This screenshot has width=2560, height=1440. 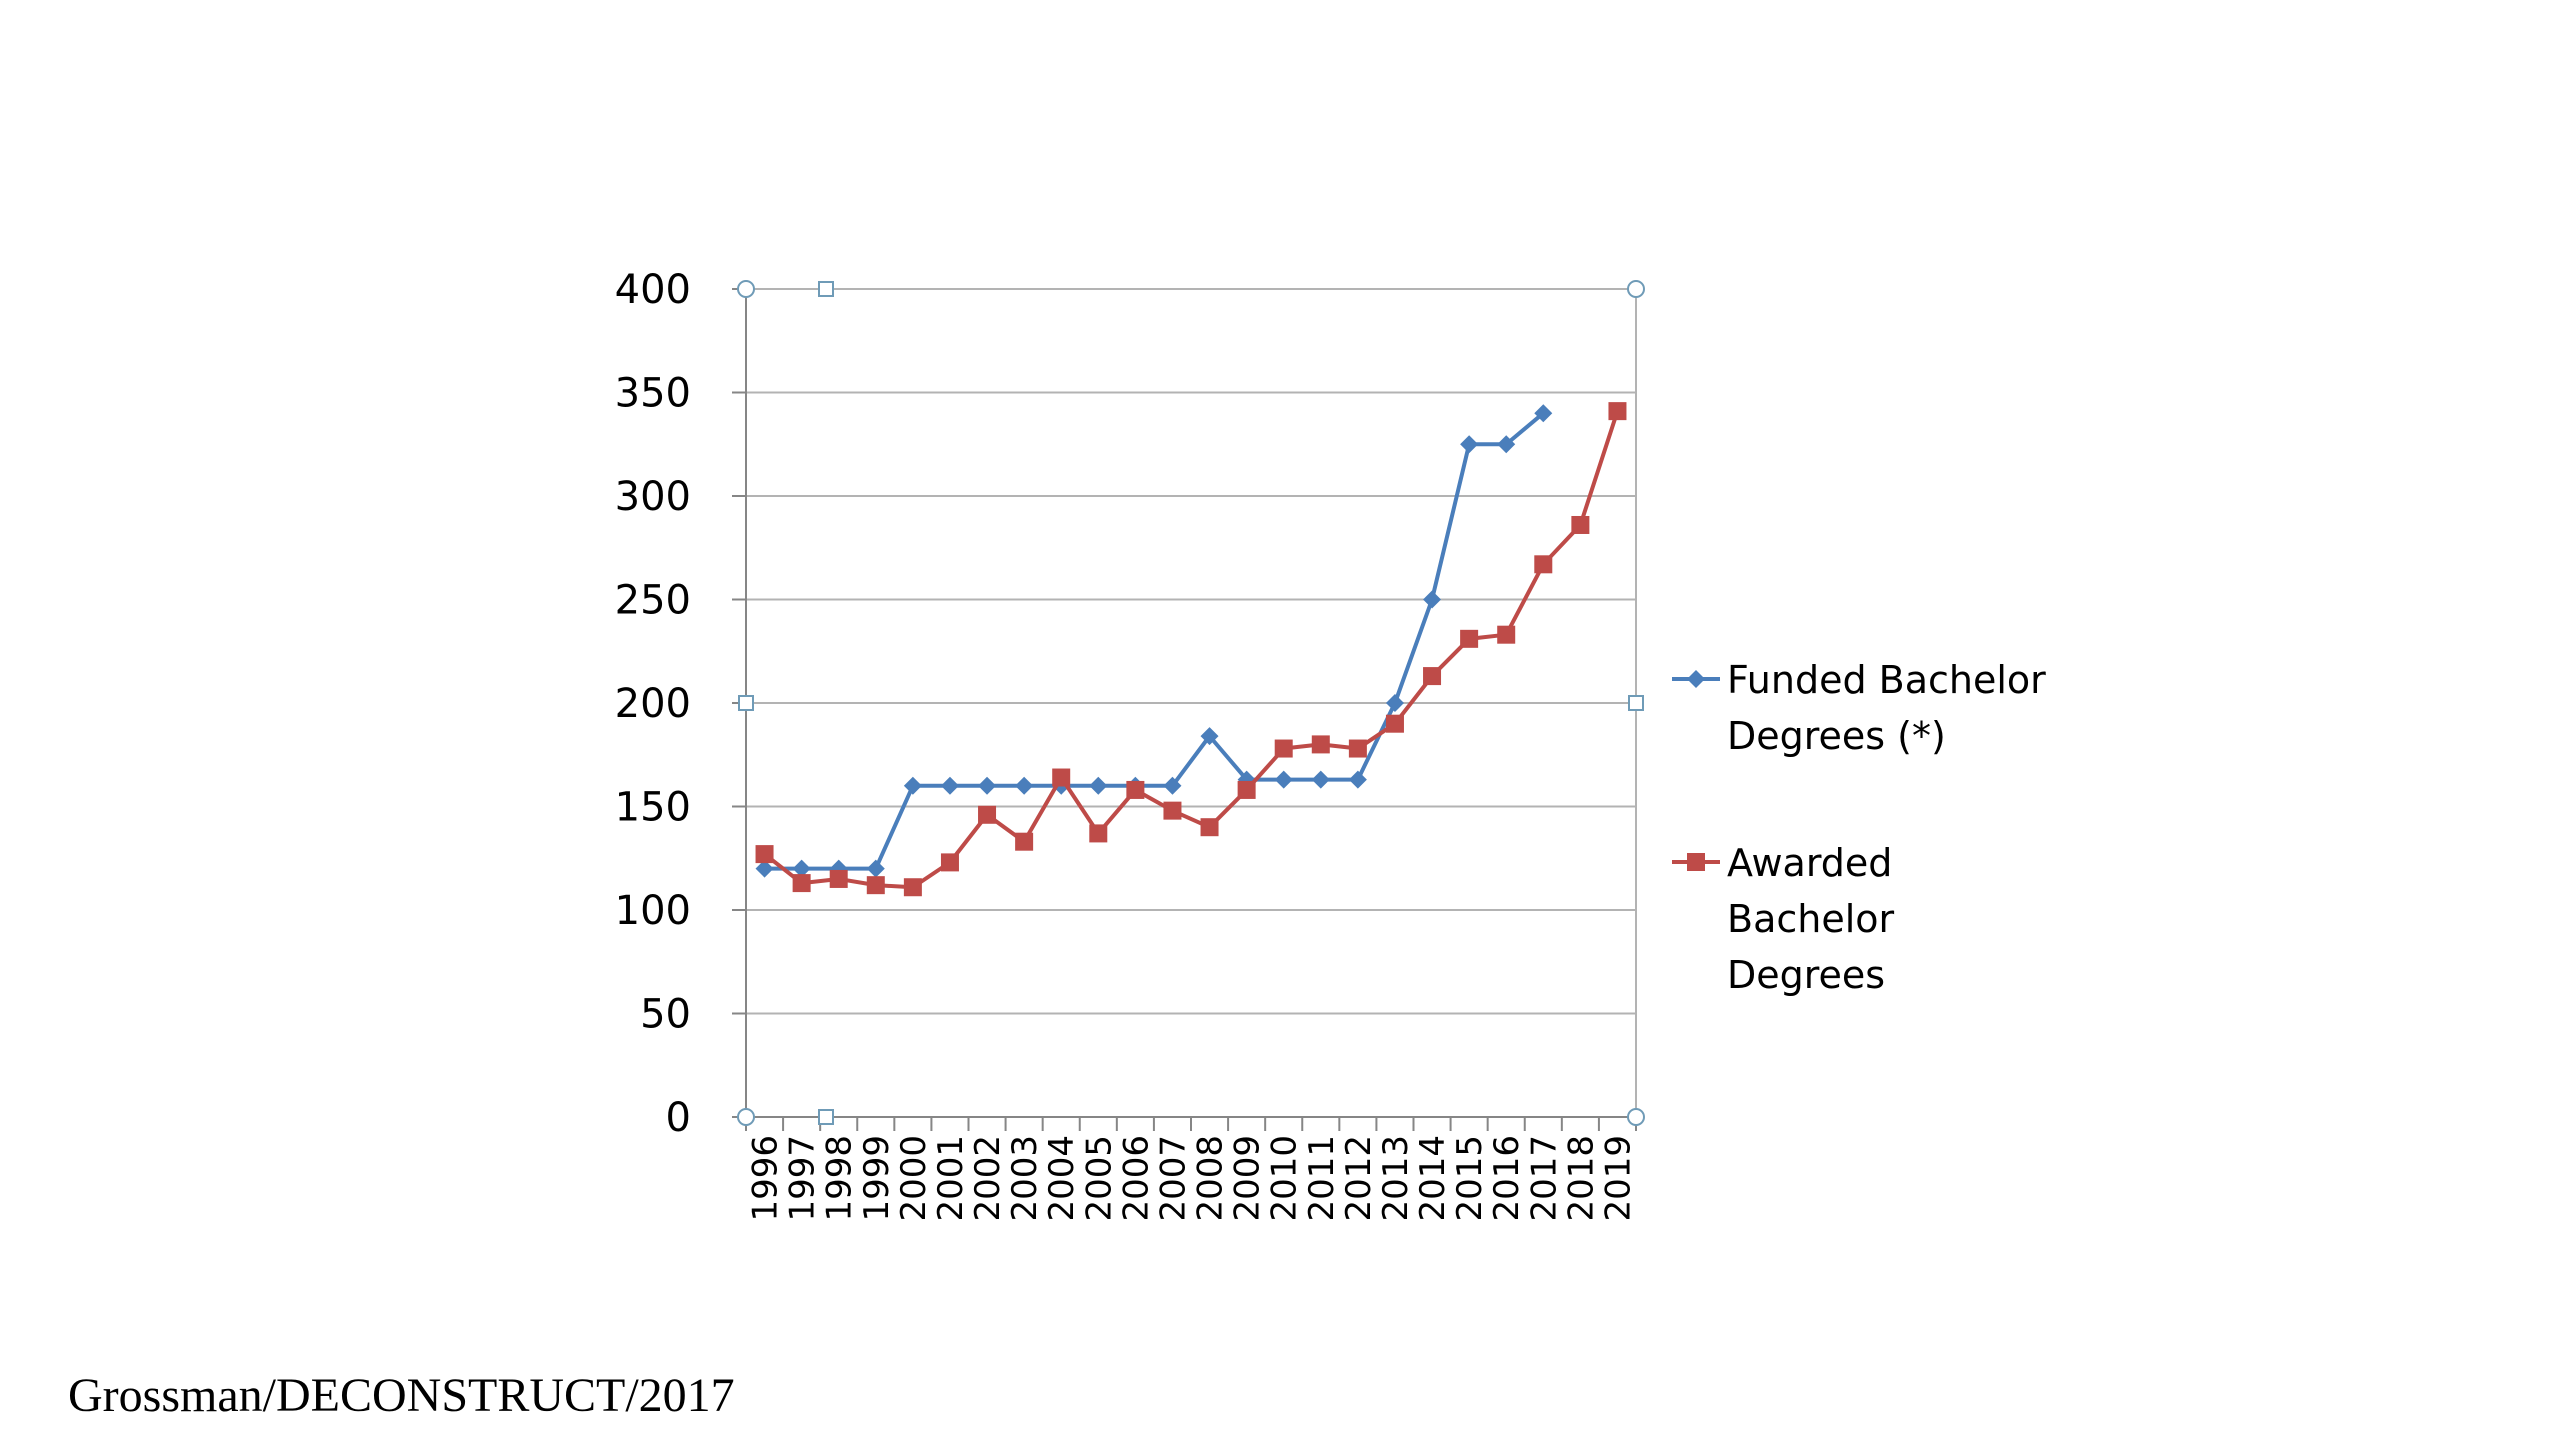 What do you see at coordinates (951, 1178) in the screenshot?
I see `x-tick-label: 2001` at bounding box center [951, 1178].